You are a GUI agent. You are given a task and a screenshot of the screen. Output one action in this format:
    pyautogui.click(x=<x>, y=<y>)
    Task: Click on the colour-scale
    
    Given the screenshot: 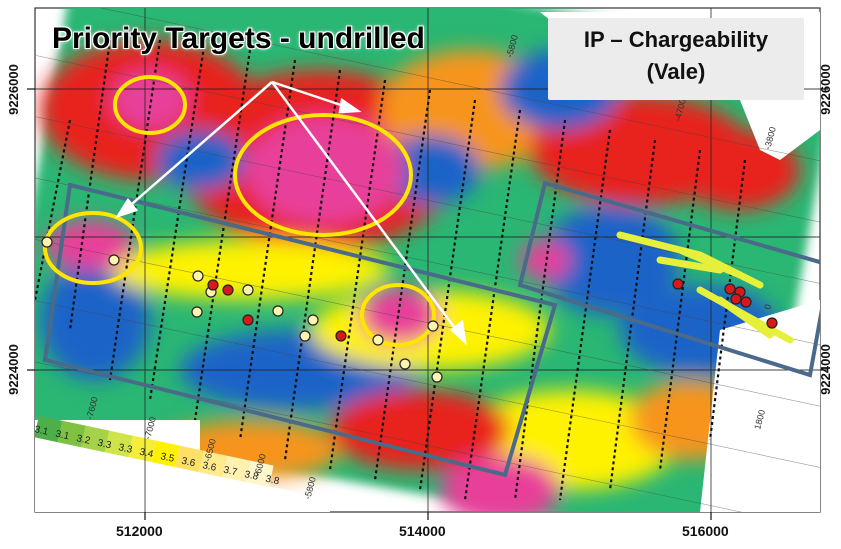 What is the action you would take?
    pyautogui.click(x=154, y=451)
    